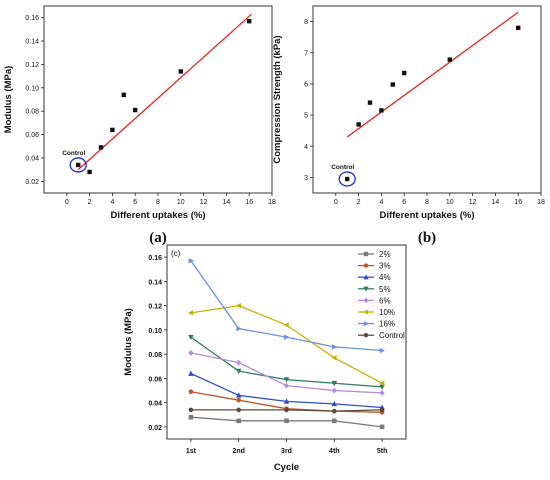  I want to click on legend-entry-label: 6%, so click(385, 300).